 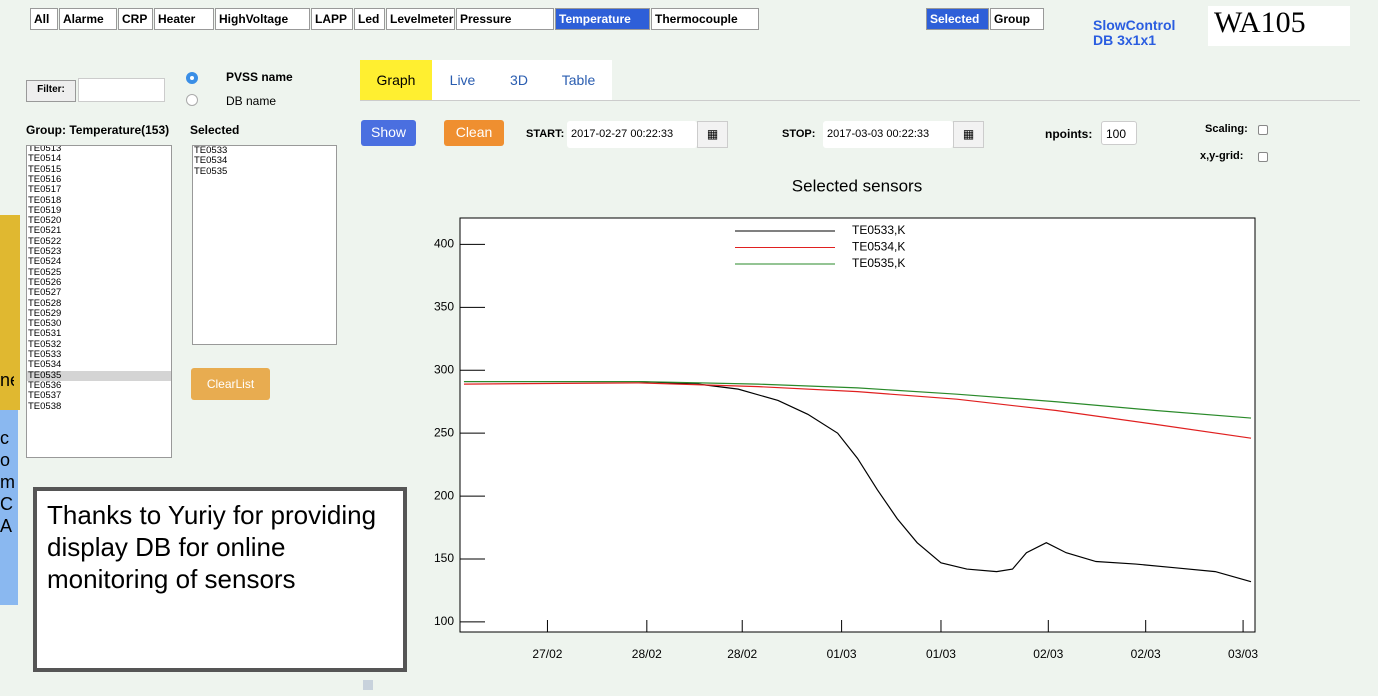 What do you see at coordinates (215, 130) in the screenshot?
I see `selected-label: Selected` at bounding box center [215, 130].